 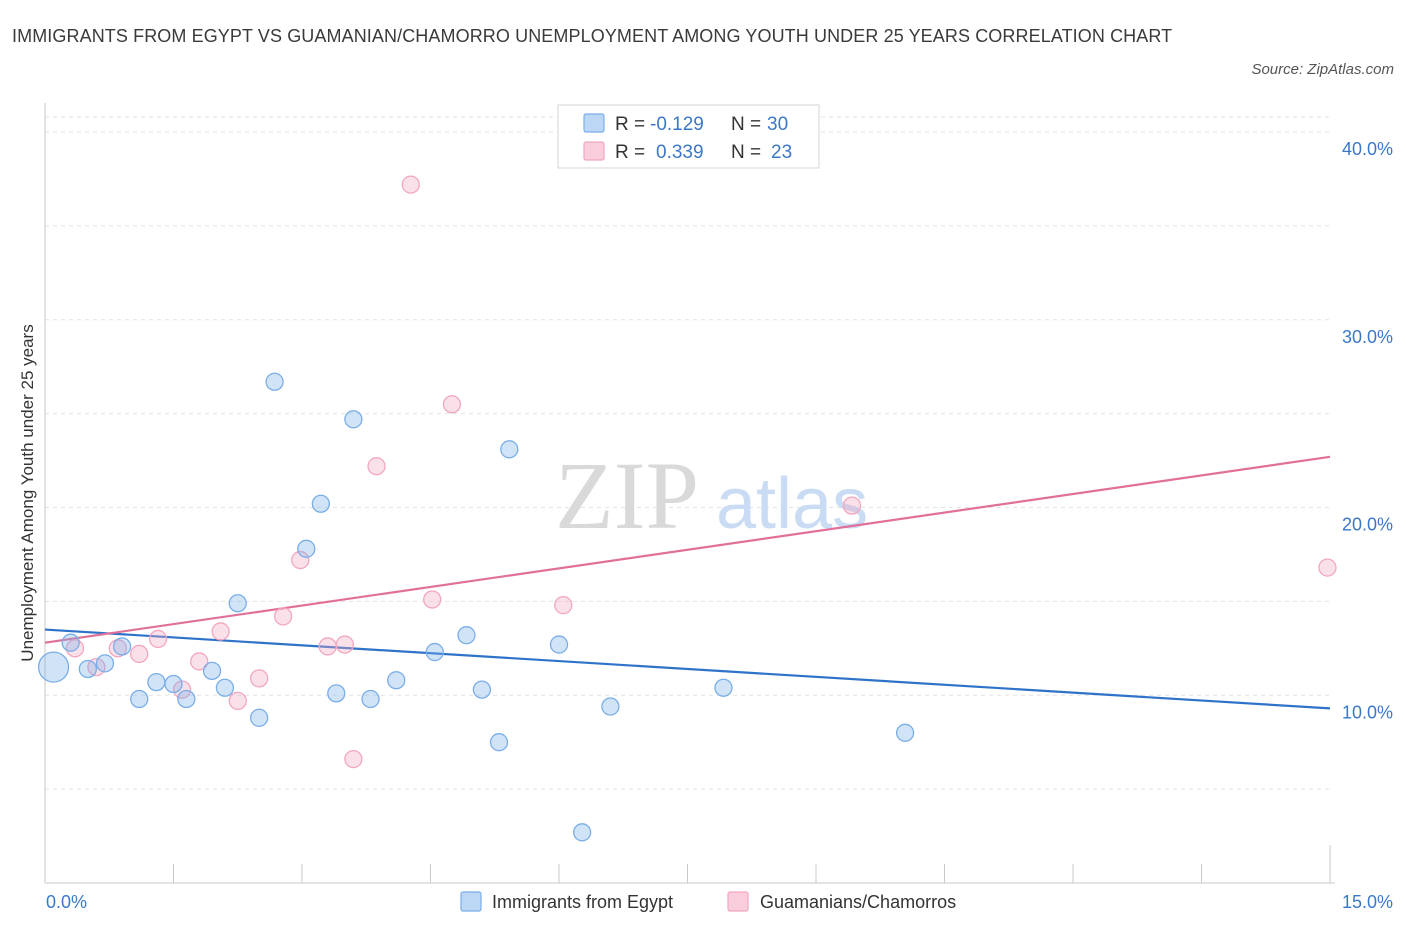 What do you see at coordinates (630, 124) in the screenshot?
I see `legend-r-label-egypt: R =` at bounding box center [630, 124].